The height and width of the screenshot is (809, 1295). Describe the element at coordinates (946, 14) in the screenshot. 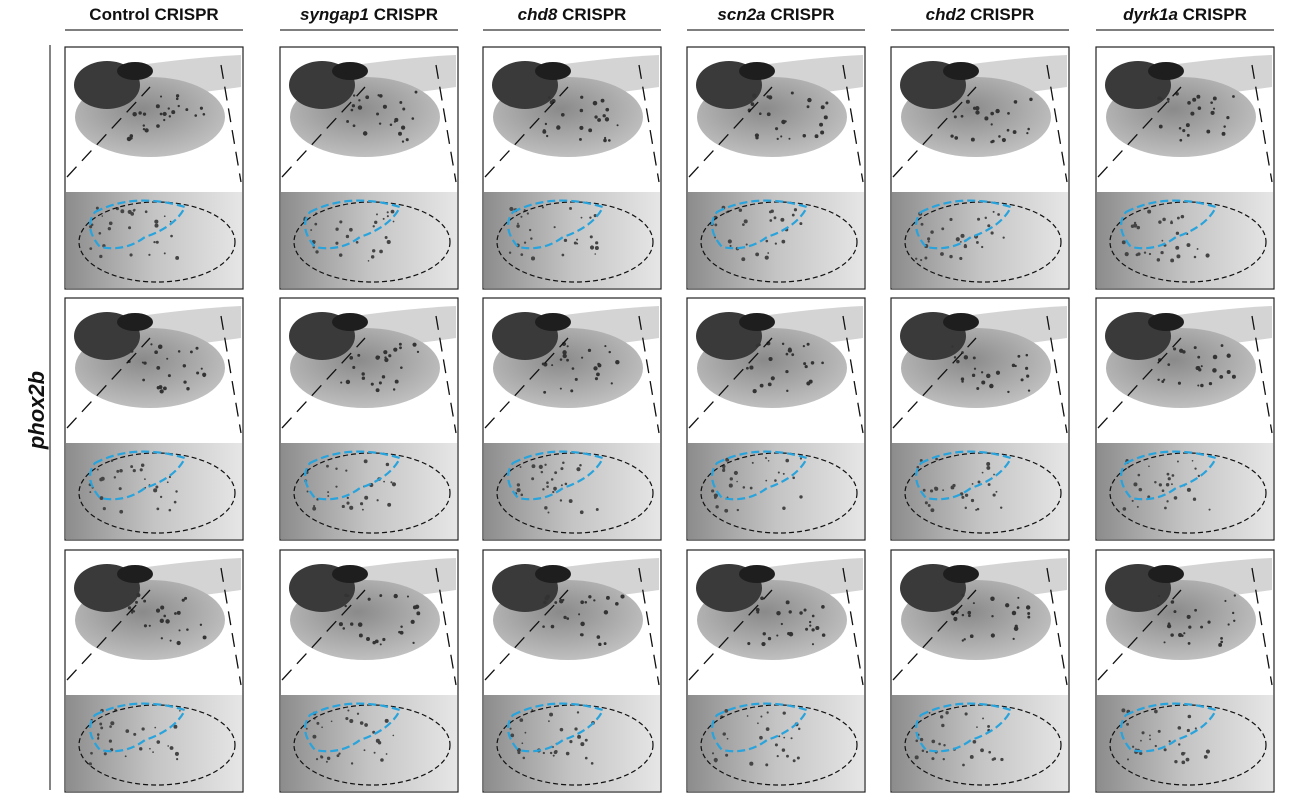

I see `gene-name: chd2` at that location.